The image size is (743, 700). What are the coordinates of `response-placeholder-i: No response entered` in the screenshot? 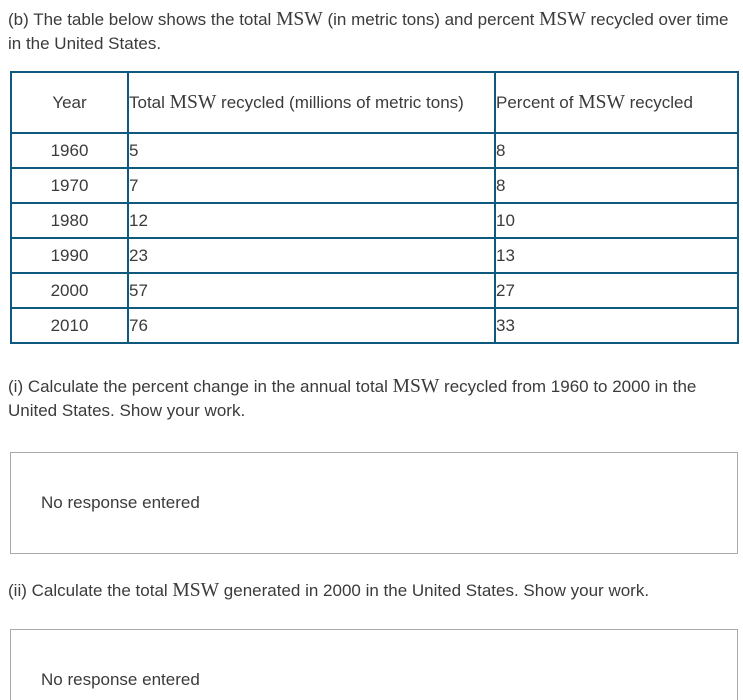 It's located at (120, 502).